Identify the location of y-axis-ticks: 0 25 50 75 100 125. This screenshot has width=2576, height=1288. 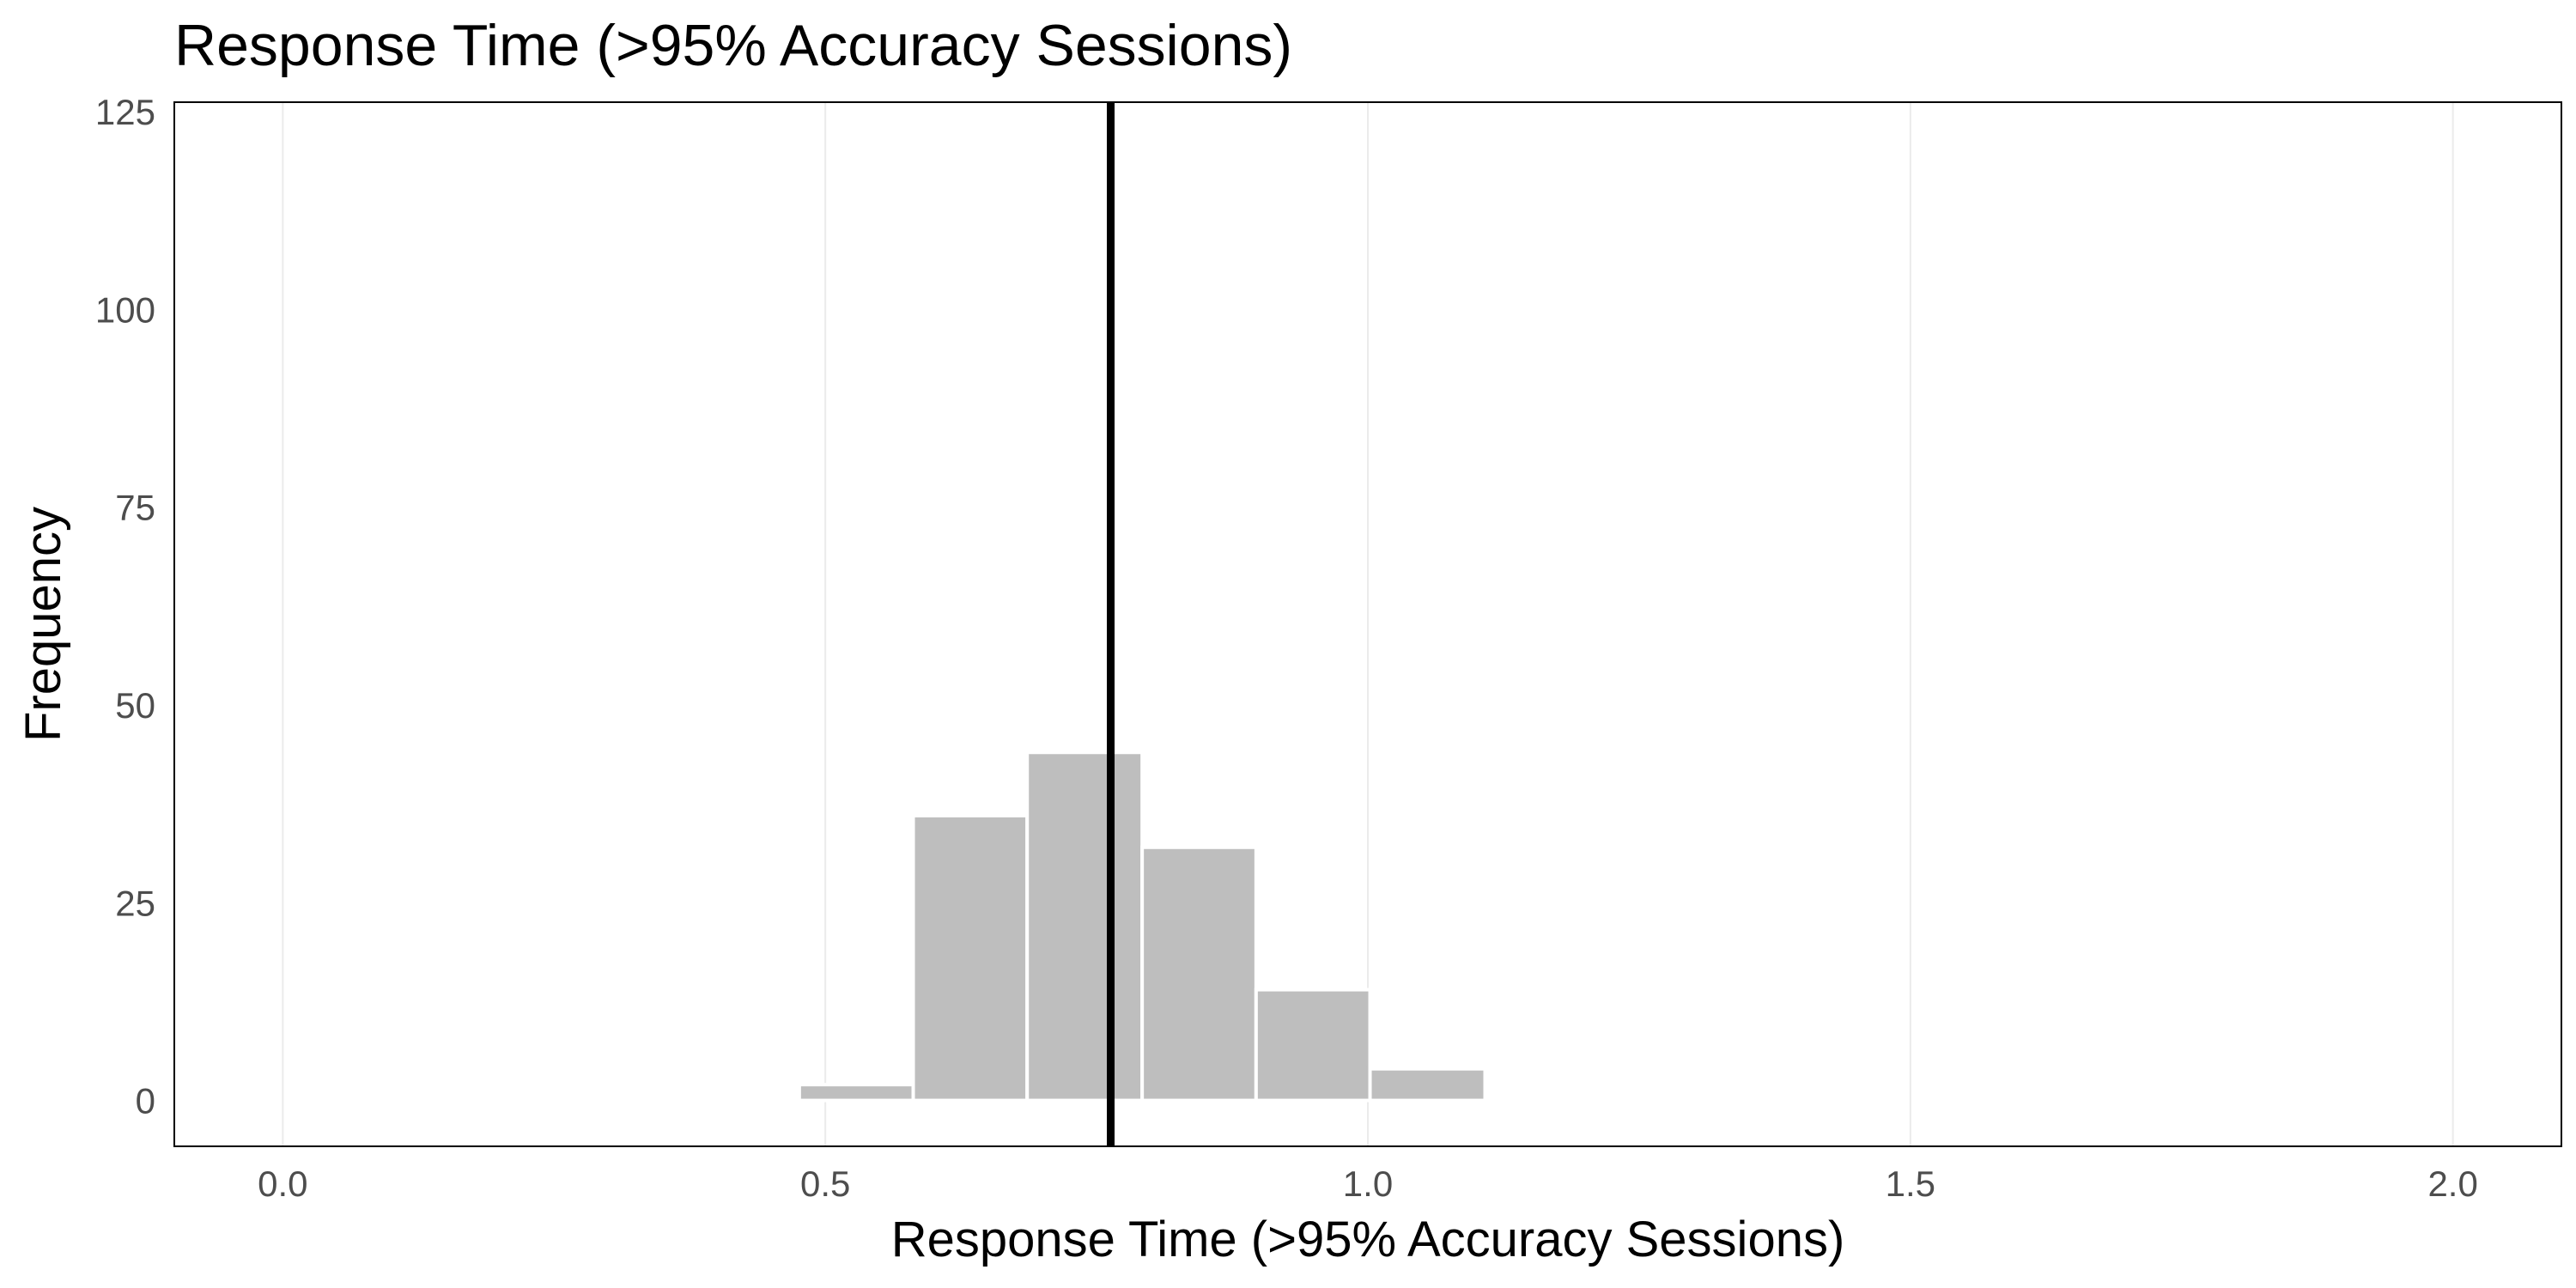
(125, 607).